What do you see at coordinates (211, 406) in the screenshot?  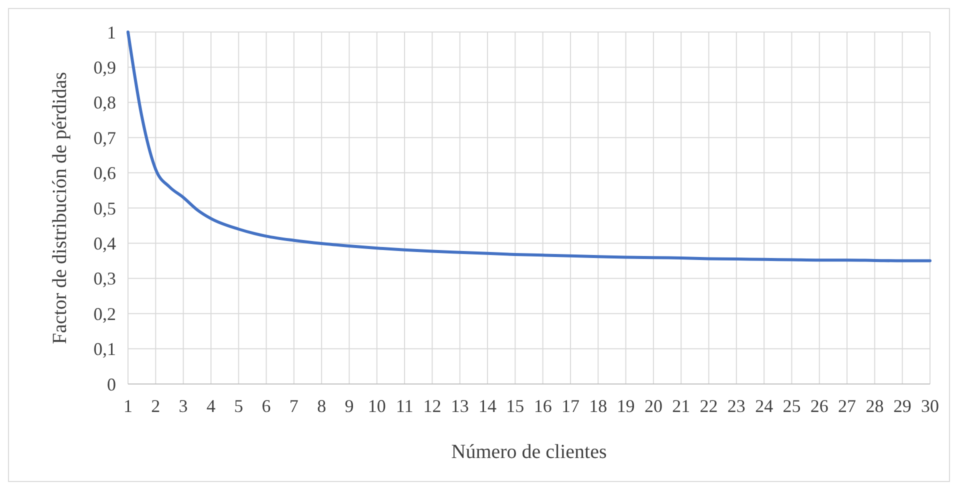 I see `x-tick-label: 4` at bounding box center [211, 406].